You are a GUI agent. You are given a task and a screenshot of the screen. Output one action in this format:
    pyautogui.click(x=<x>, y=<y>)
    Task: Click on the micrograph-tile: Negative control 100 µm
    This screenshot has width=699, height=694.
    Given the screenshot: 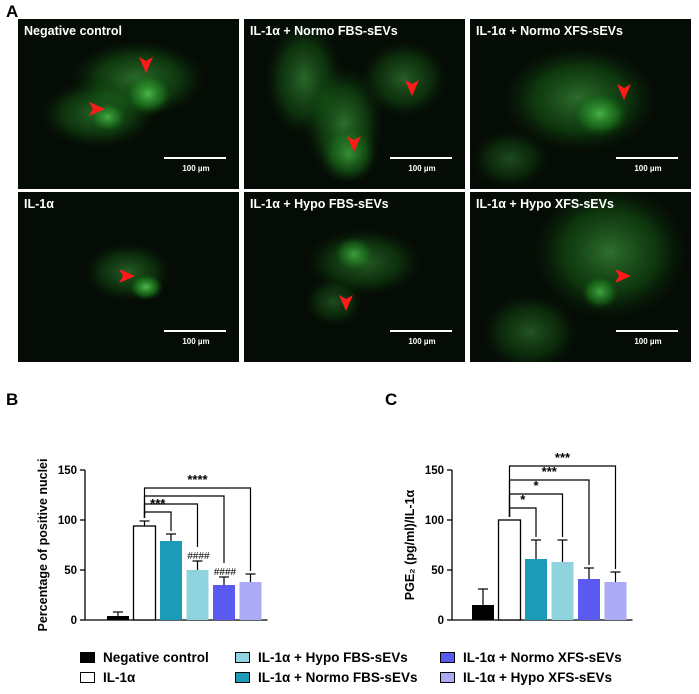 What is the action you would take?
    pyautogui.click(x=128, y=104)
    